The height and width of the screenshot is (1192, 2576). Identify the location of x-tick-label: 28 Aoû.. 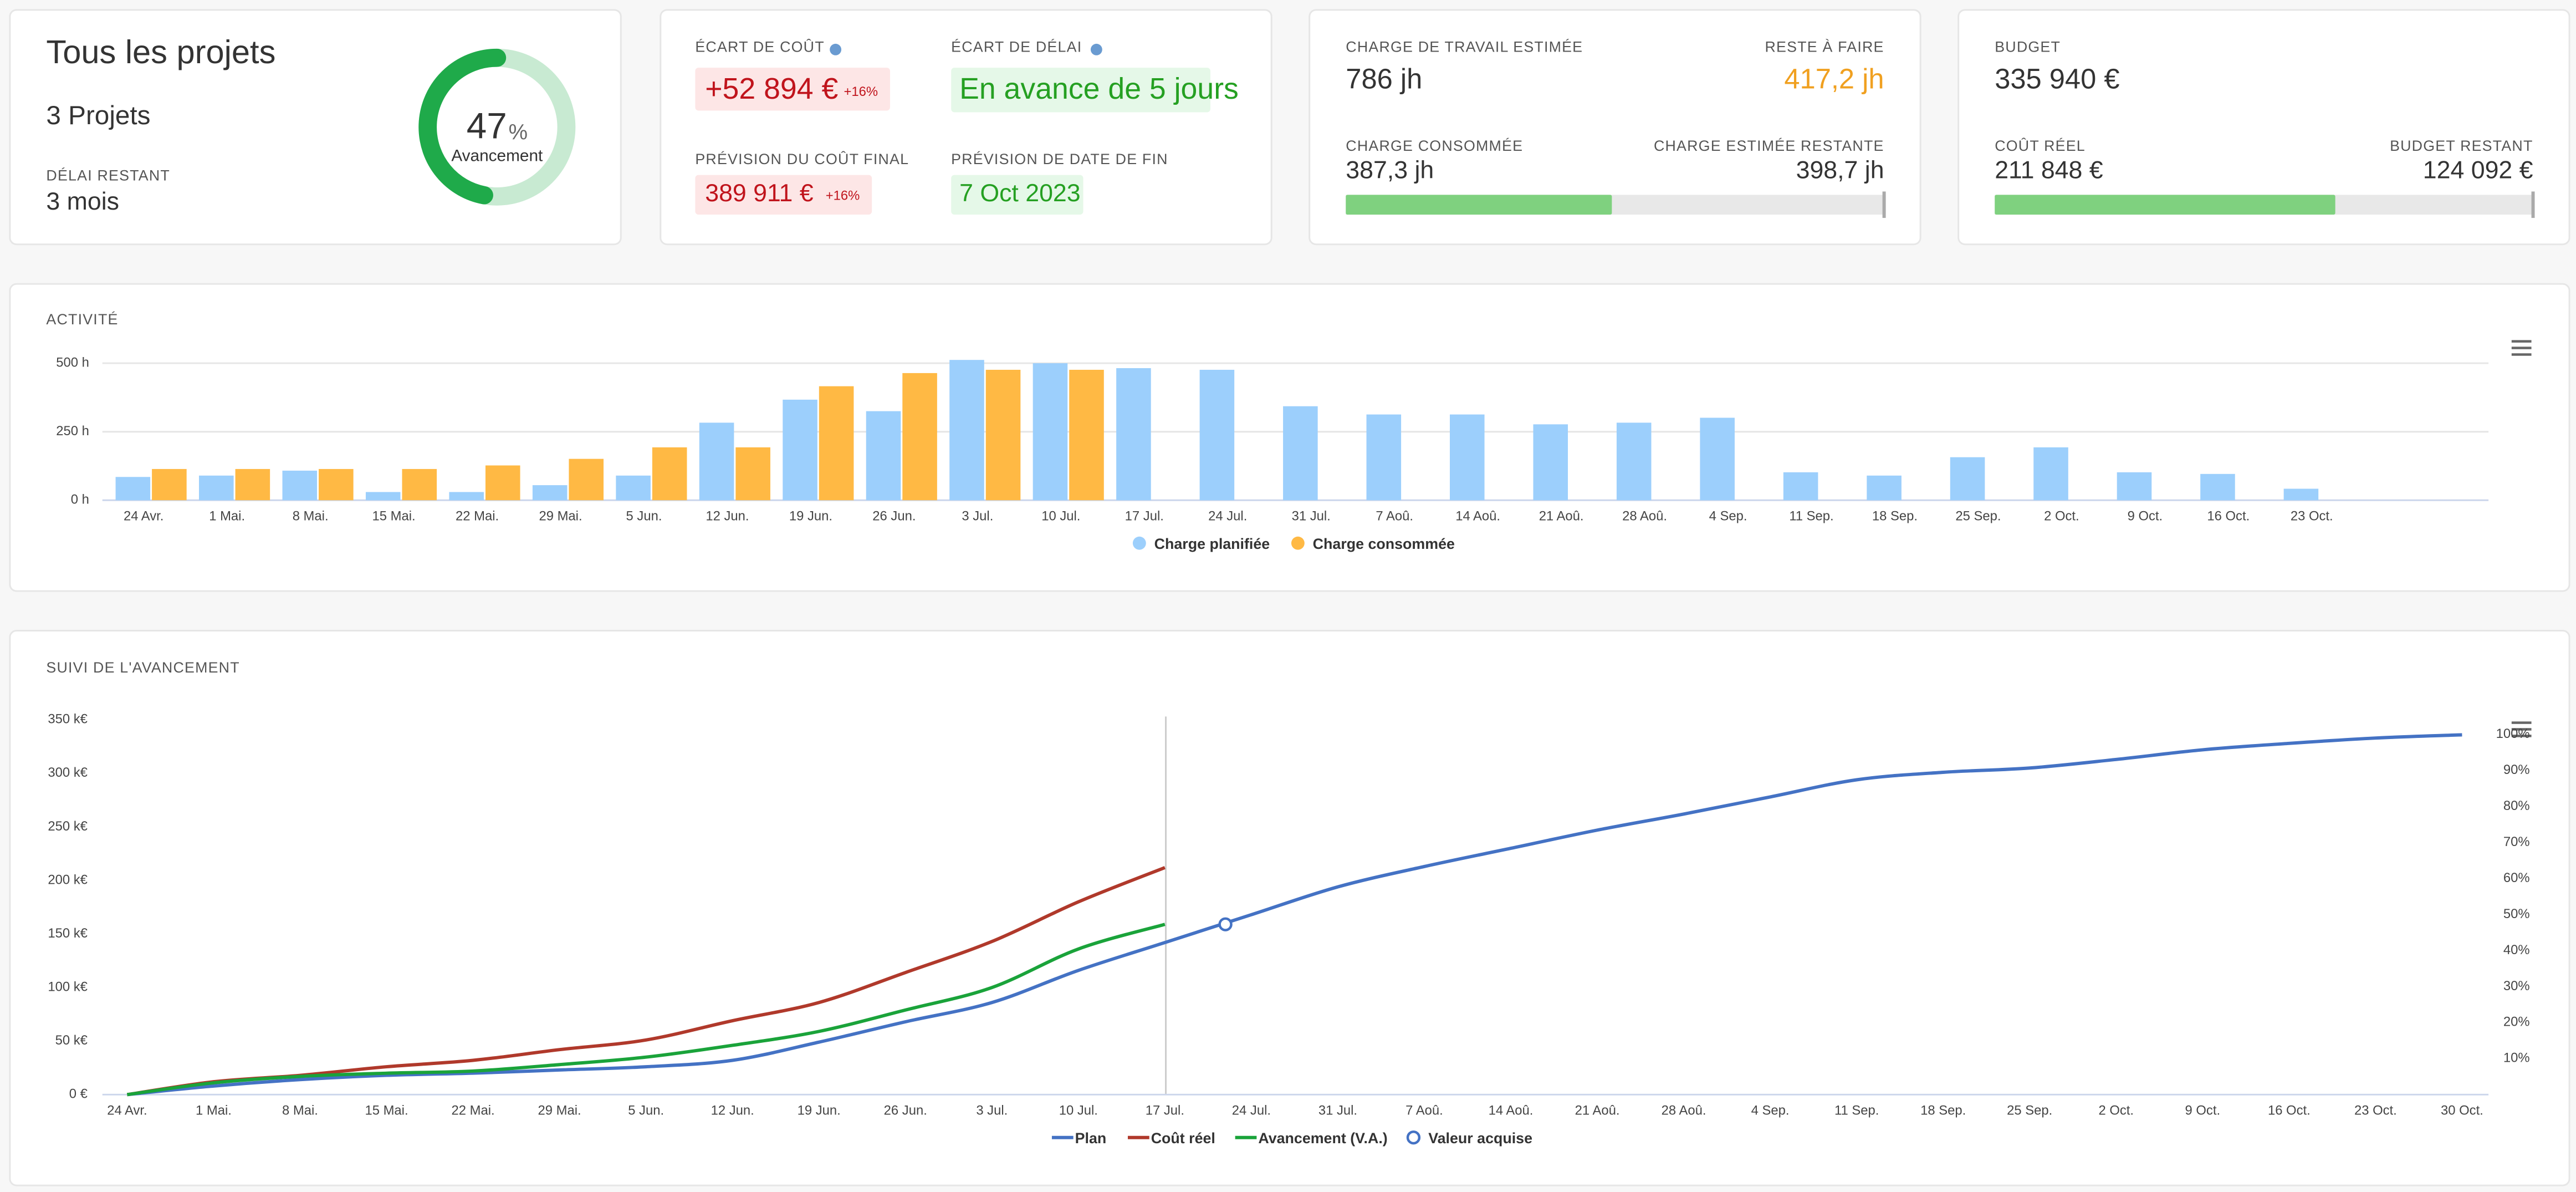
(1684, 1110).